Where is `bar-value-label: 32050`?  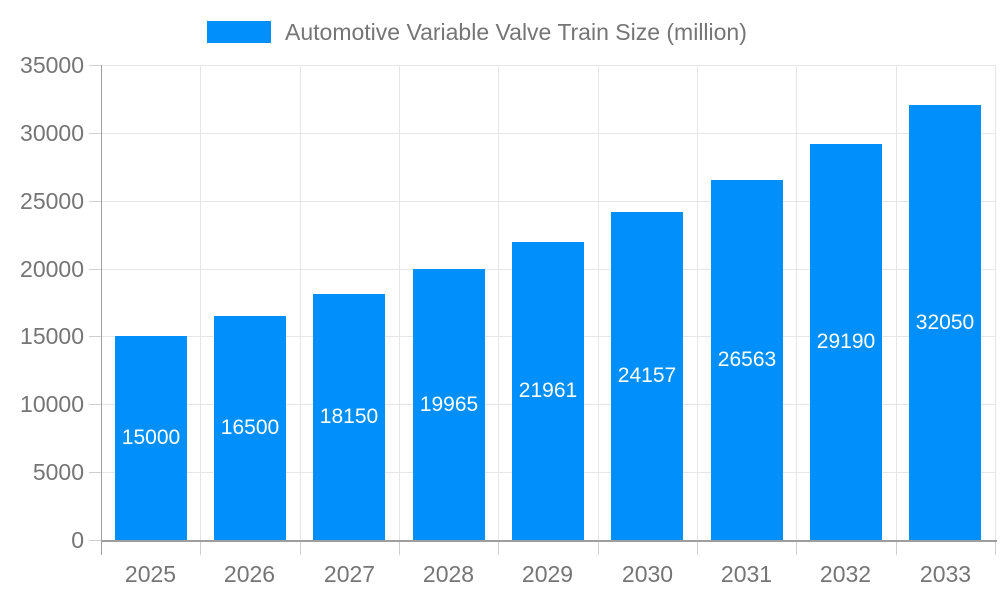
bar-value-label: 32050 is located at coordinates (945, 322).